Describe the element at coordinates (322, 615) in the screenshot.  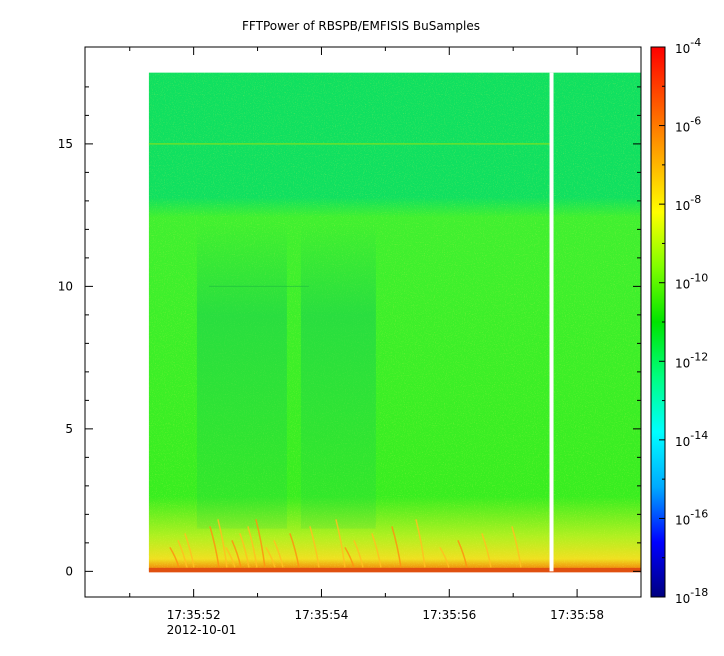
I see `x-tick-label: 17:35:54` at that location.